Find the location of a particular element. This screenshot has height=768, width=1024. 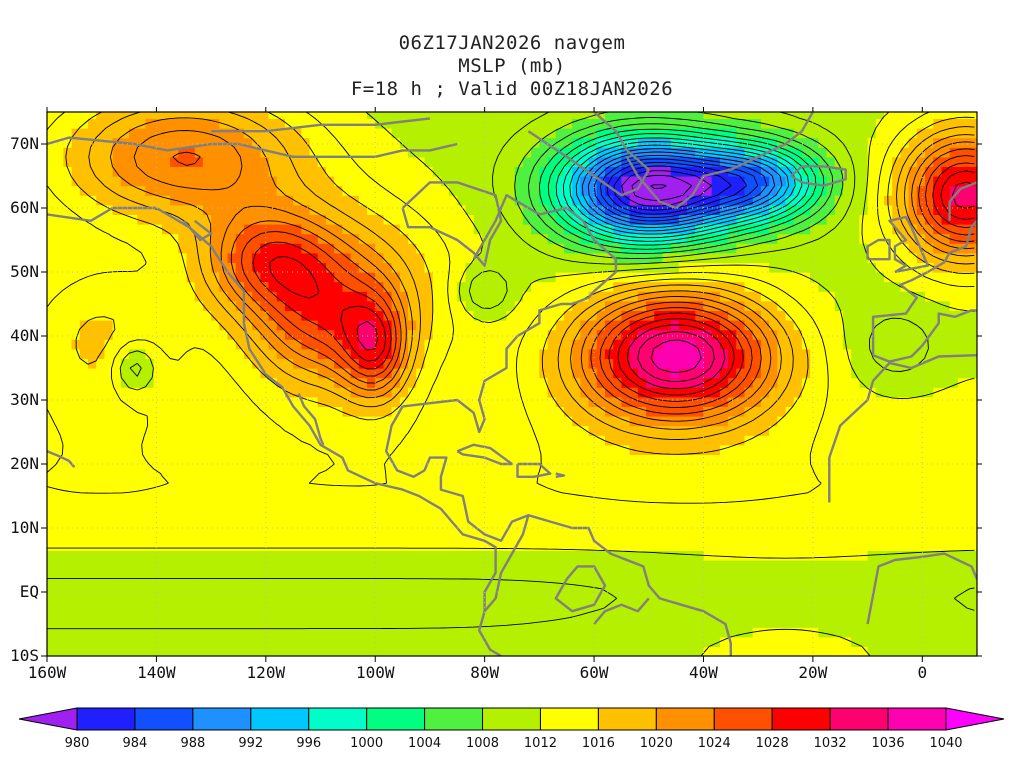

colorbar-label: 980 is located at coordinates (77, 743).